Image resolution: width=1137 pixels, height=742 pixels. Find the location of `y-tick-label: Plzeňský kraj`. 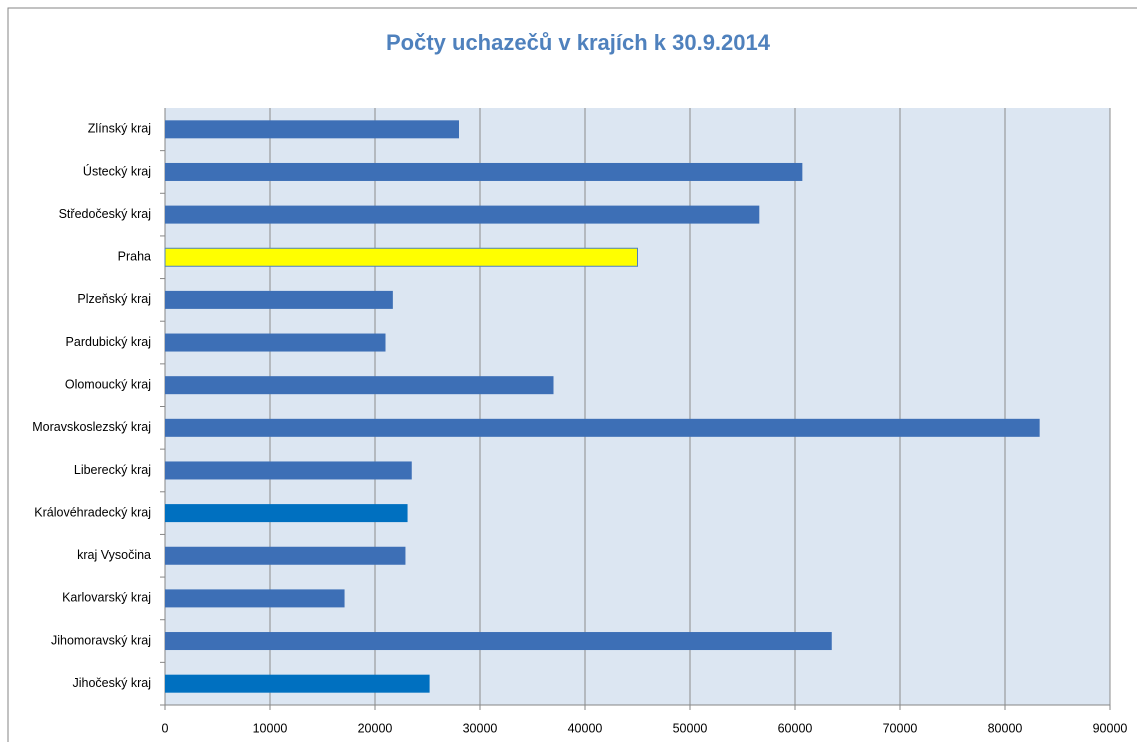

y-tick-label: Plzeňský kraj is located at coordinates (114, 299).